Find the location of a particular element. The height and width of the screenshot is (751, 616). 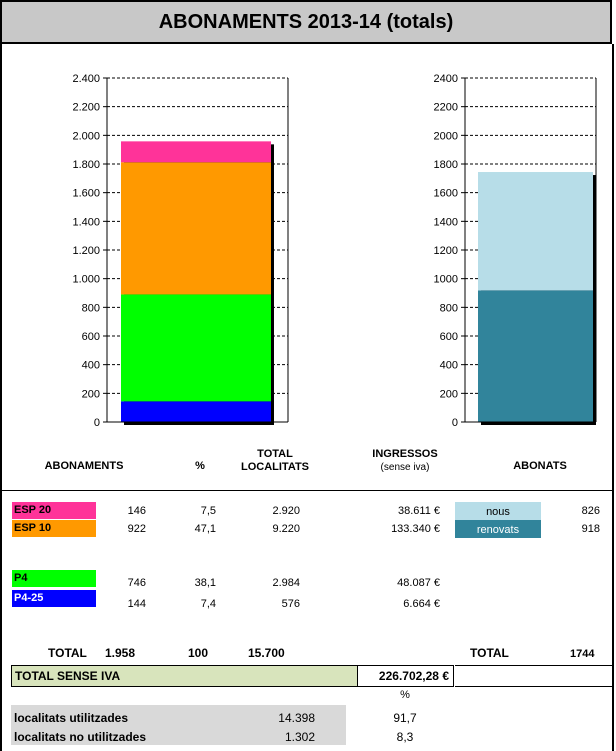

y-tick-label: 2.000 is located at coordinates (86, 136).